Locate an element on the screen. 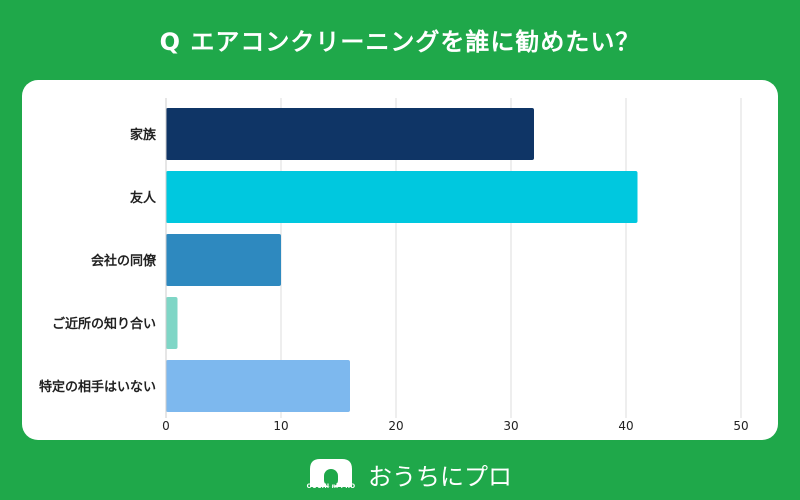  category-label: 友人 is located at coordinates (143, 198).